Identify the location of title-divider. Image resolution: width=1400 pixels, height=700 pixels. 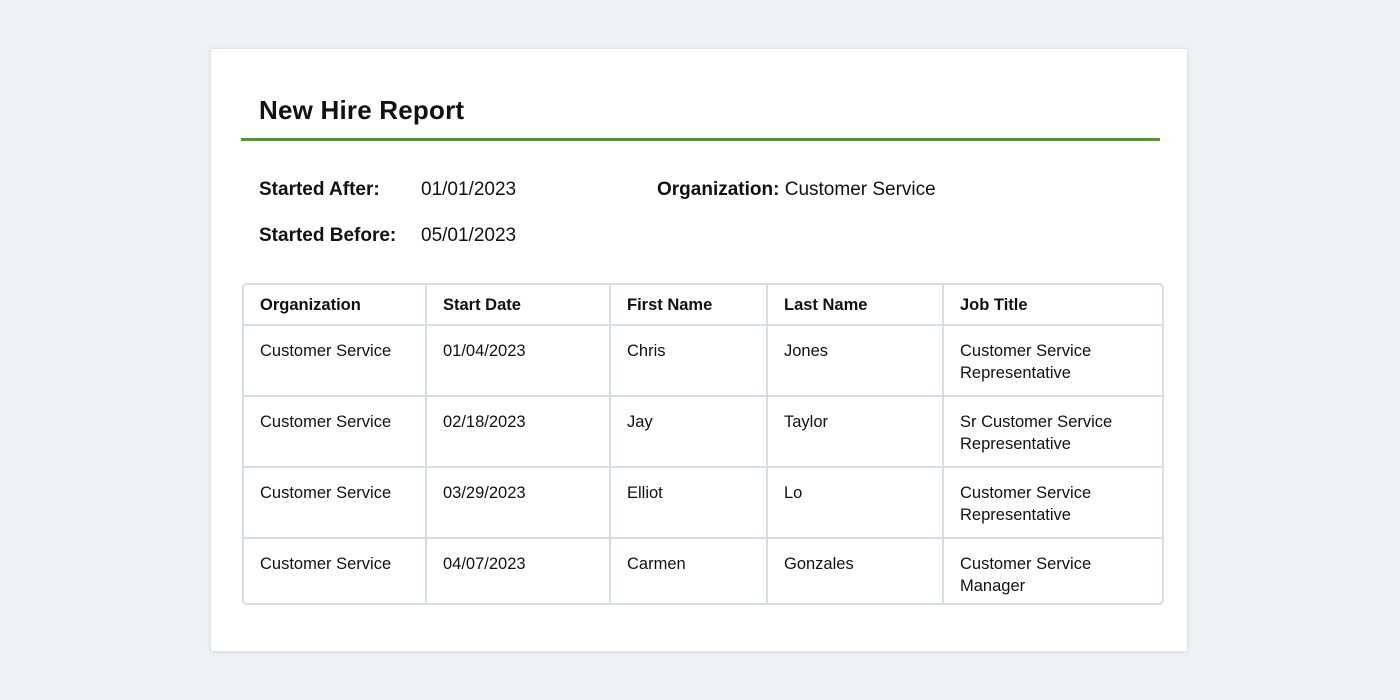
(700, 139).